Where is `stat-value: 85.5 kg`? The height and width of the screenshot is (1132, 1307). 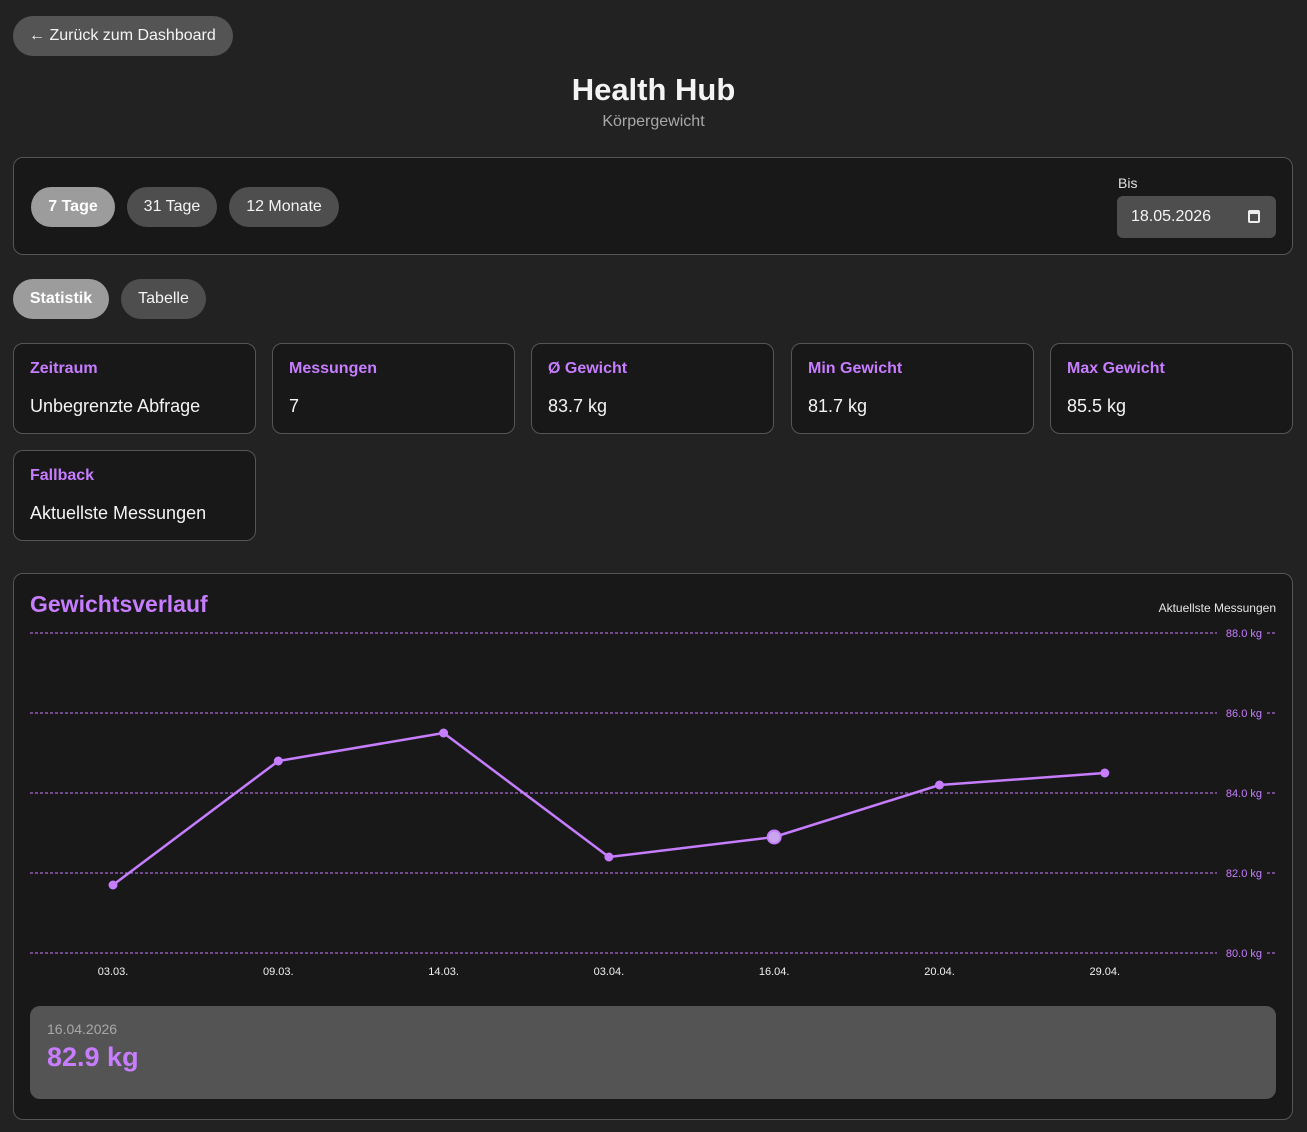 stat-value: 85.5 kg is located at coordinates (1097, 406).